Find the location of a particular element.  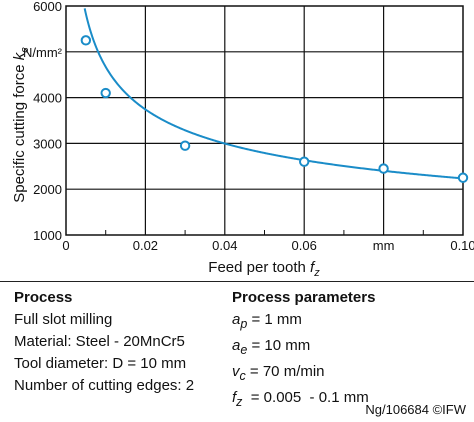

y-axis-title: Specific cutting force kc is located at coordinates (21, 125).